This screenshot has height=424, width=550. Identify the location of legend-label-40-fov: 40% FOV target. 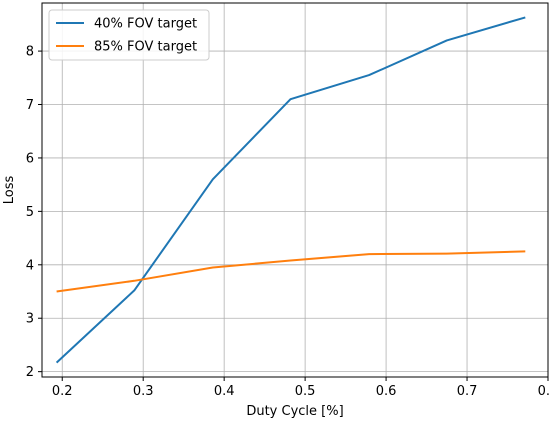
(145, 24).